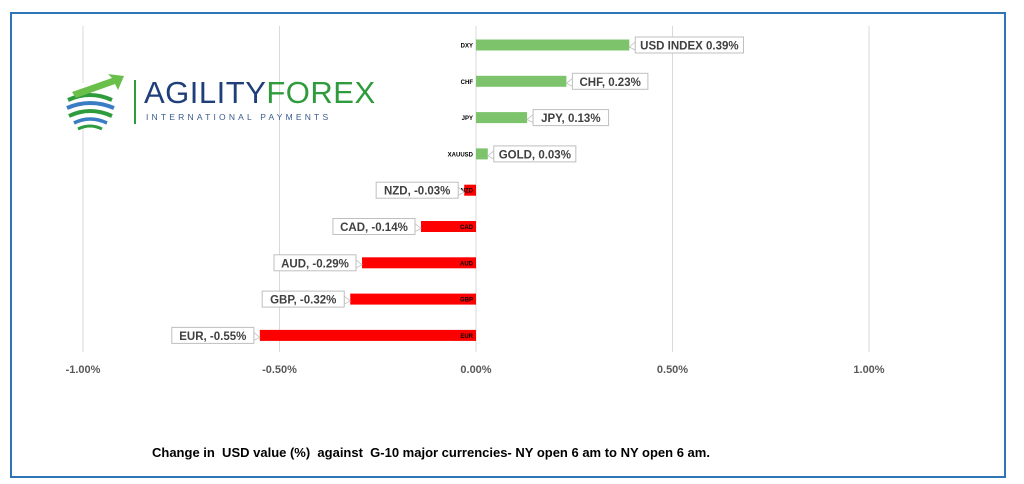 The image size is (1024, 484). What do you see at coordinates (135, 102) in the screenshot?
I see `logo-divider` at bounding box center [135, 102].